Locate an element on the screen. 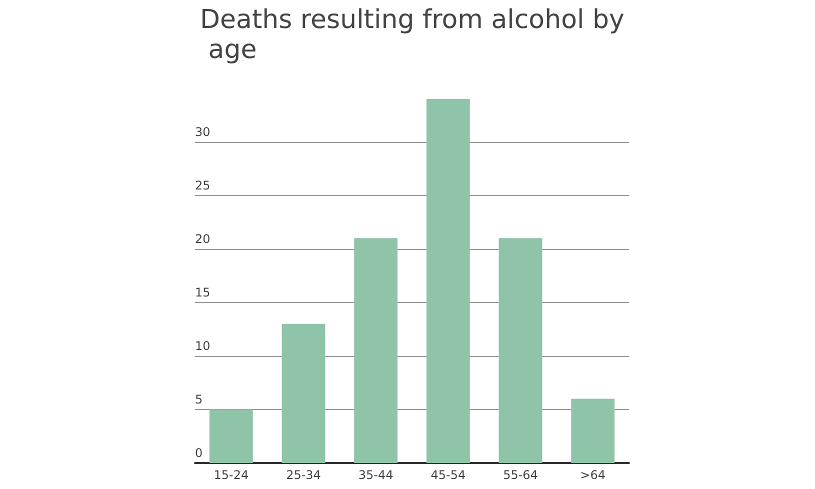 This screenshot has height=489, width=815. y-tick-label: 25 is located at coordinates (202, 185).